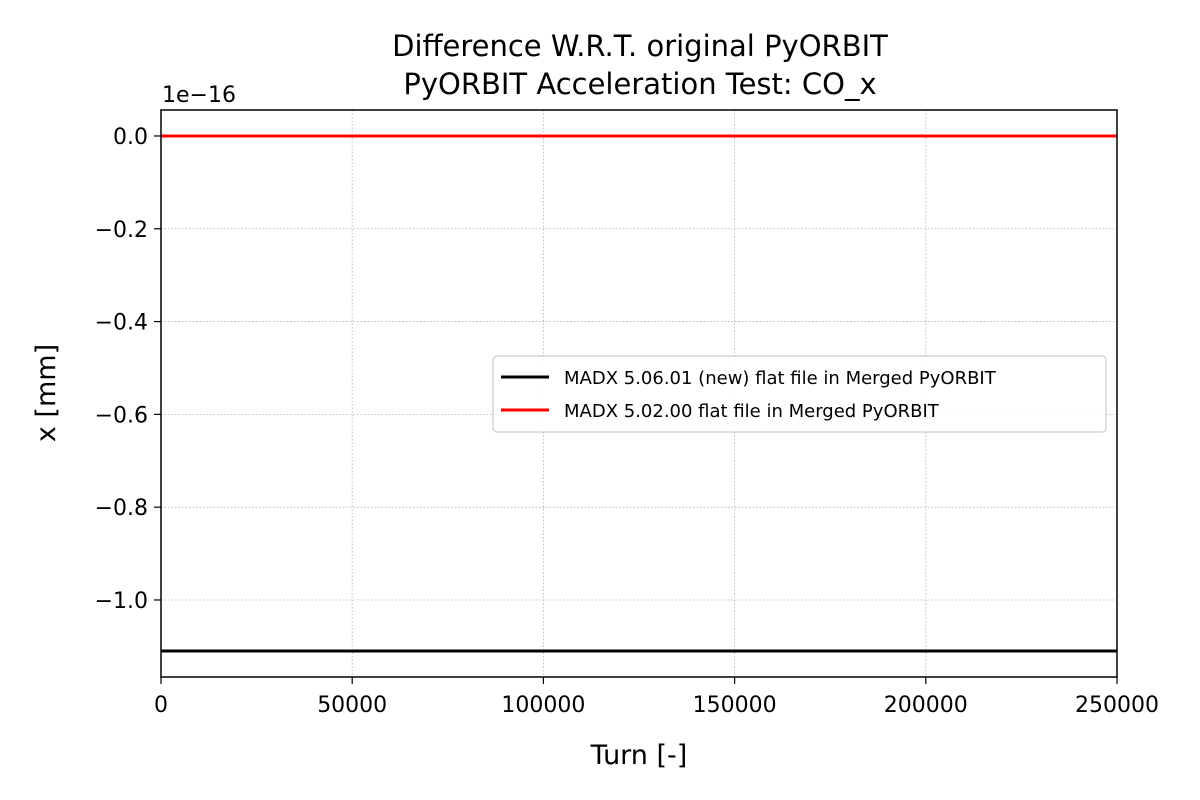 The height and width of the screenshot is (800, 1200). Describe the element at coordinates (926, 705) in the screenshot. I see `x-tick-label: 200000` at that location.